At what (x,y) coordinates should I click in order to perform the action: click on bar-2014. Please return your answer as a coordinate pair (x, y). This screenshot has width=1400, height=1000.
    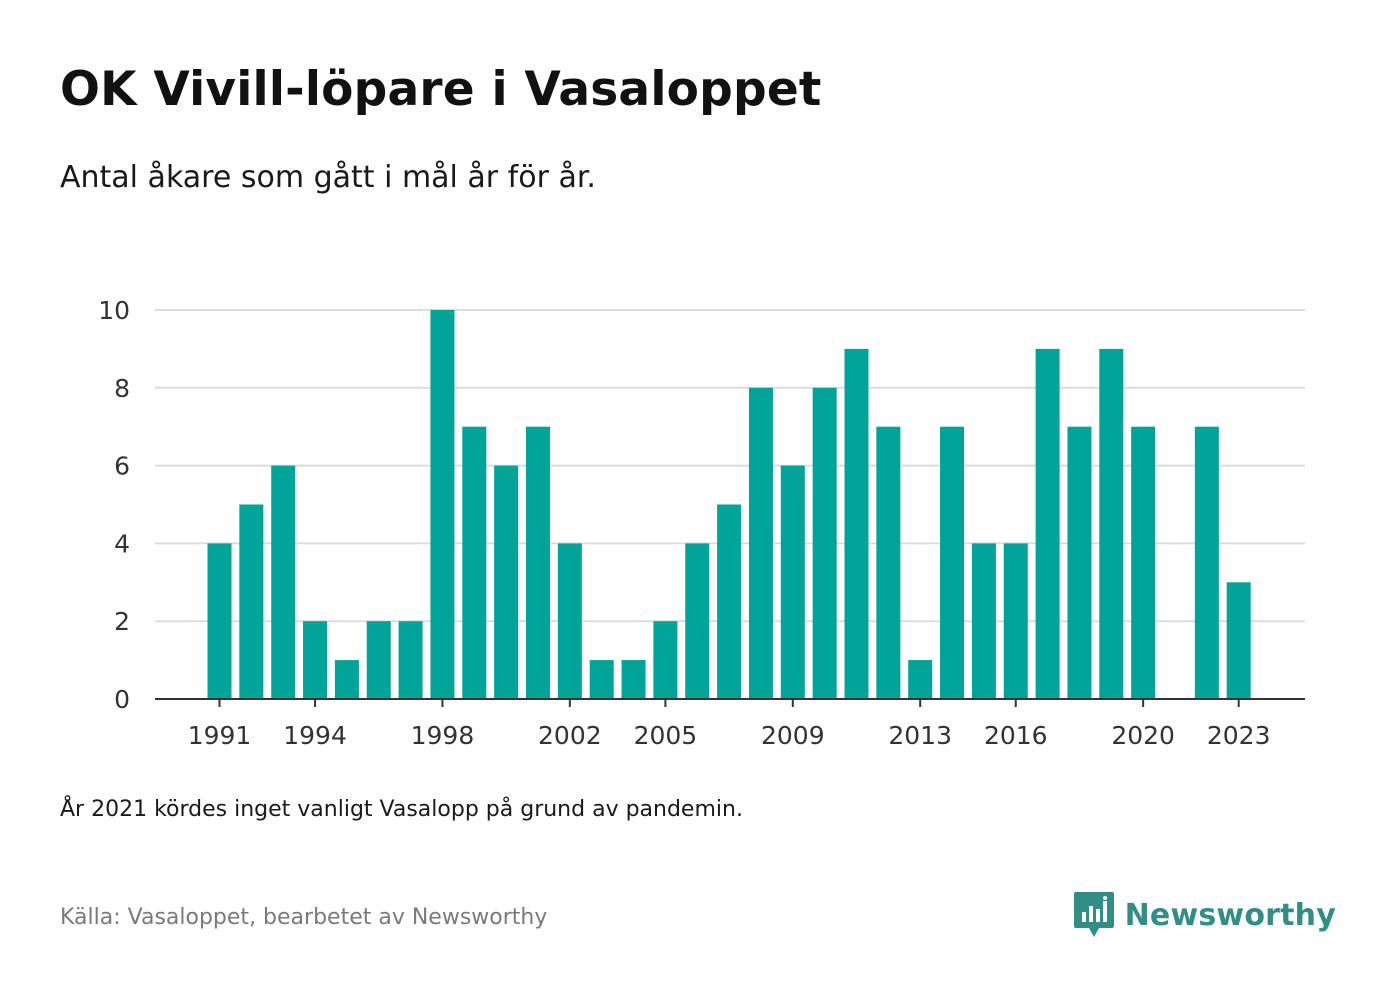
    Looking at the image, I should click on (952, 562).